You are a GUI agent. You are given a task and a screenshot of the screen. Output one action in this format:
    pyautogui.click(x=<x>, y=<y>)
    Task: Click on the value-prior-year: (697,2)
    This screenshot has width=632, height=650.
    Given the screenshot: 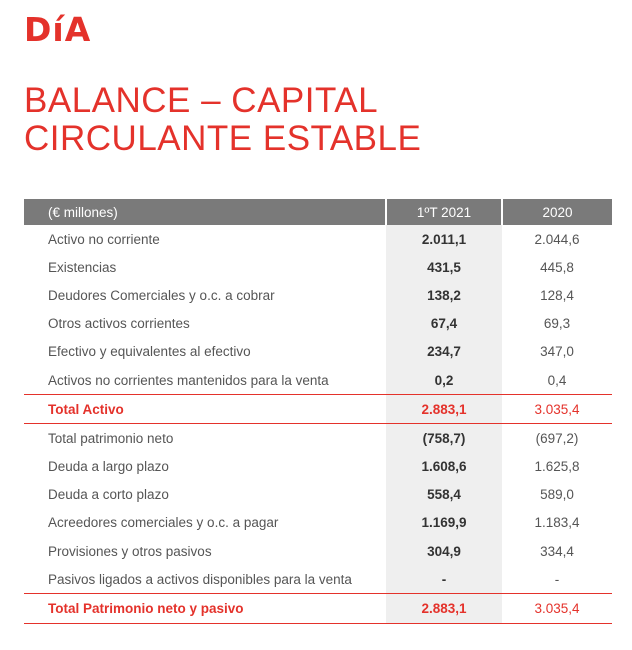 What is the action you would take?
    pyautogui.click(x=557, y=438)
    